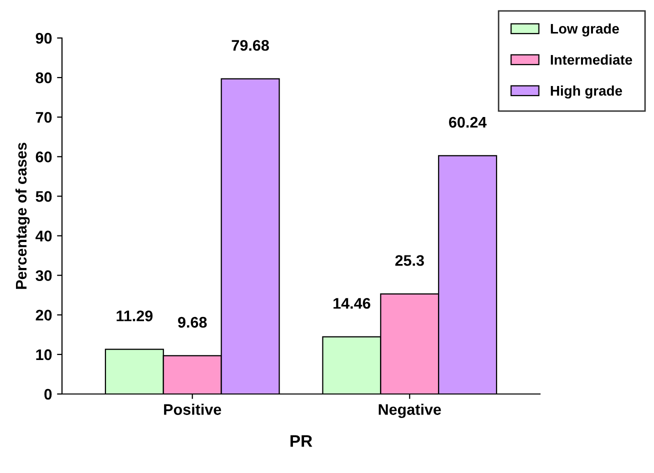 The width and height of the screenshot is (654, 473). What do you see at coordinates (44, 38) in the screenshot?
I see `y-tick-label: 90` at bounding box center [44, 38].